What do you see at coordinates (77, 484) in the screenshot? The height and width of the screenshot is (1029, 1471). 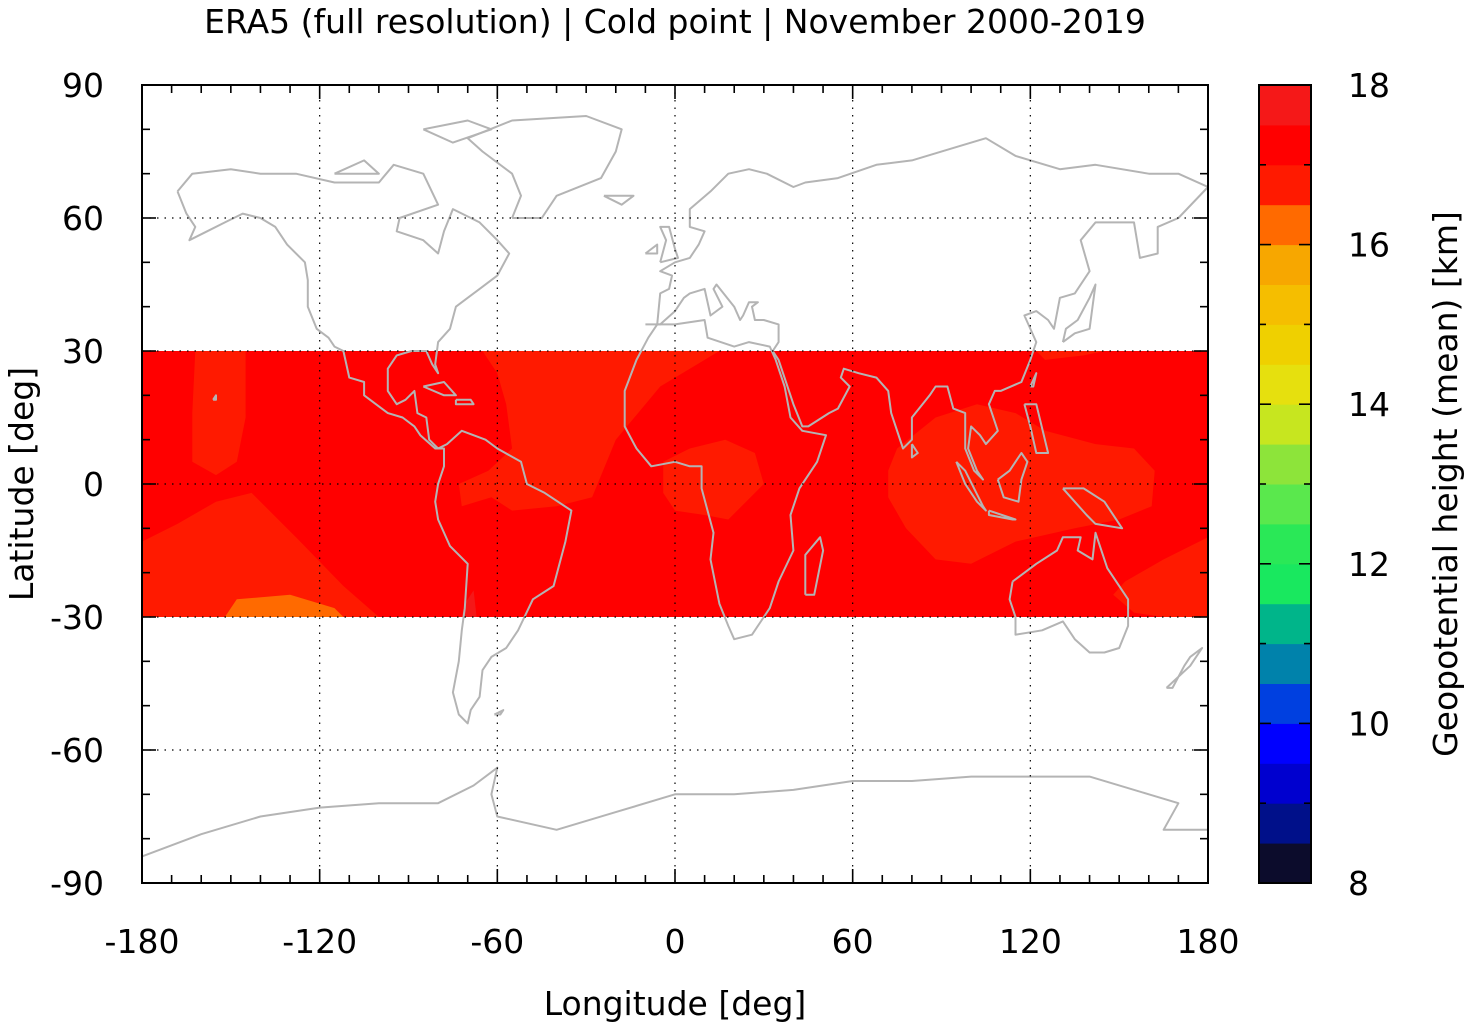 I see `y-tick-labels: -90 -60 -30 0 30 60 90` at bounding box center [77, 484].